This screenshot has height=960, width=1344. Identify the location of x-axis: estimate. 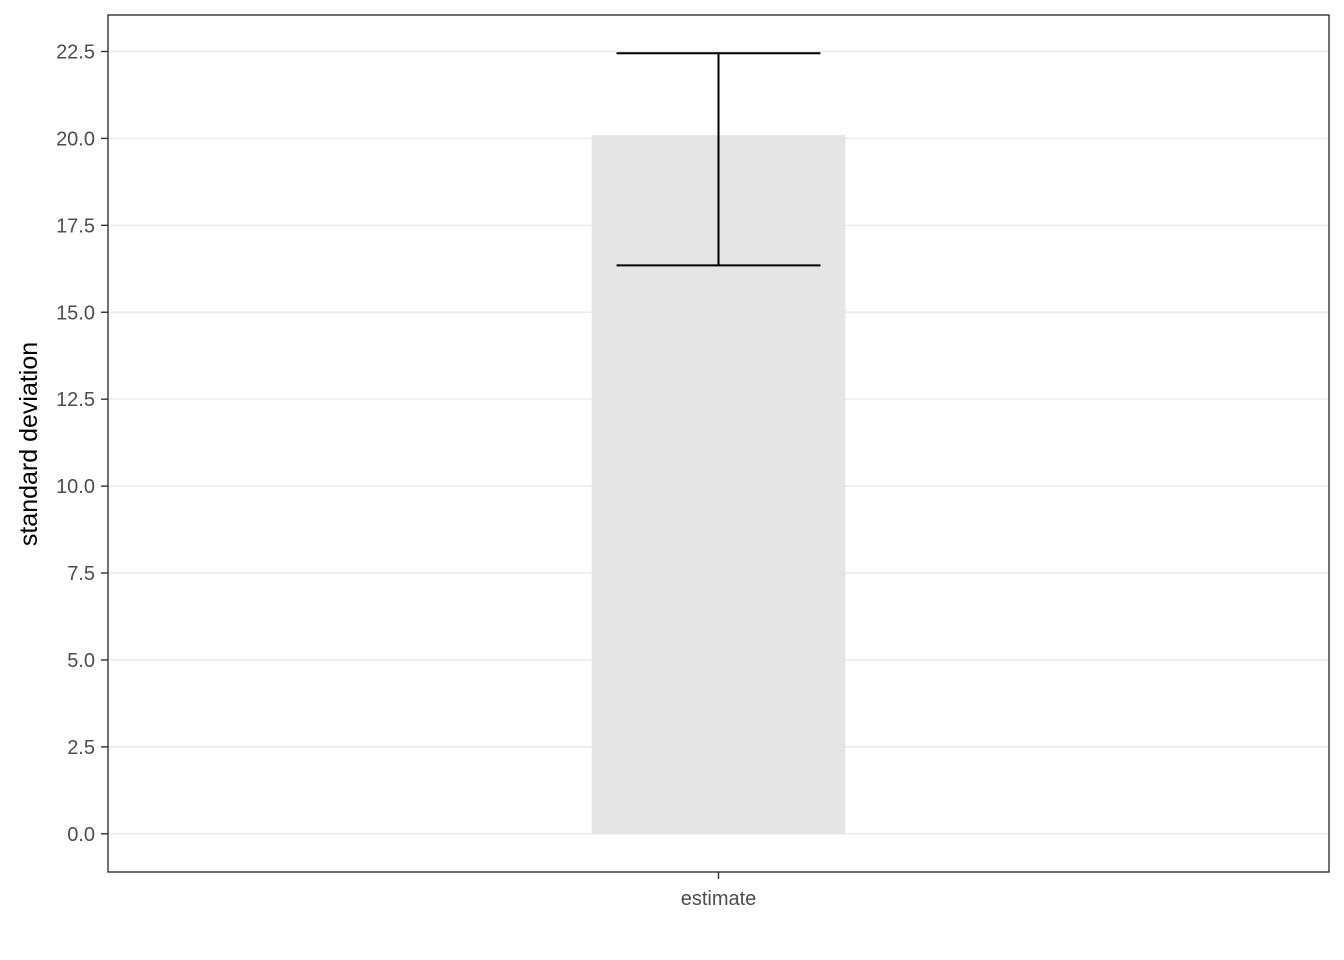
(719, 891).